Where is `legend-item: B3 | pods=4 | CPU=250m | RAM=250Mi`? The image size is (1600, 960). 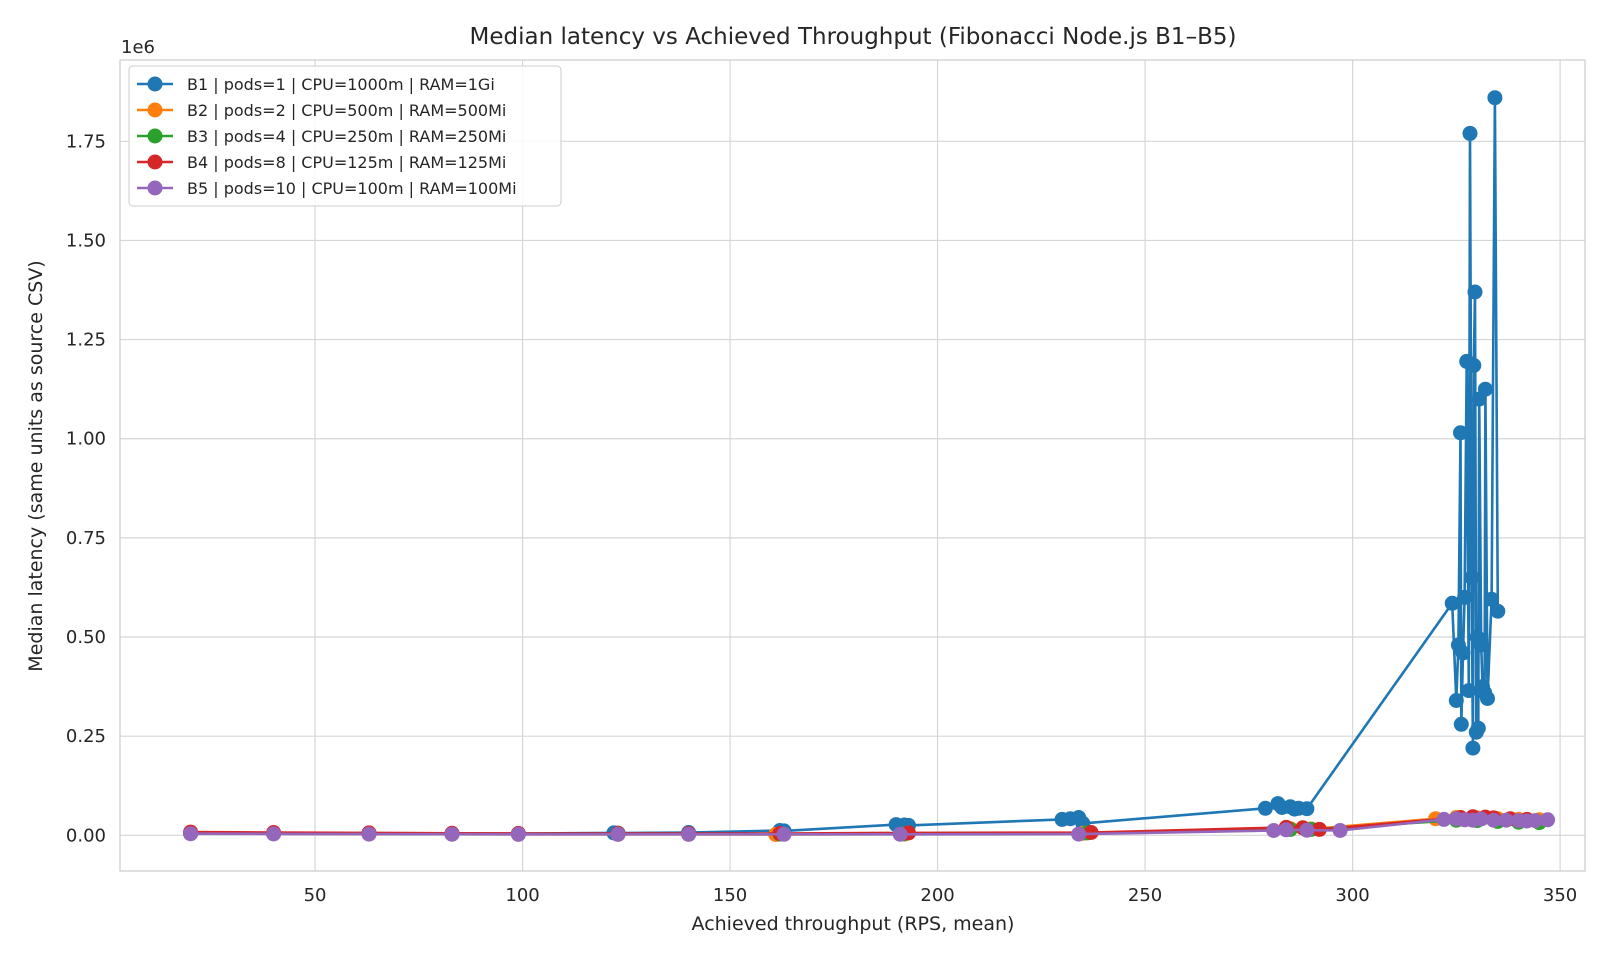
legend-item: B3 | pods=4 | CPU=250m | RAM=250Mi is located at coordinates (321, 136).